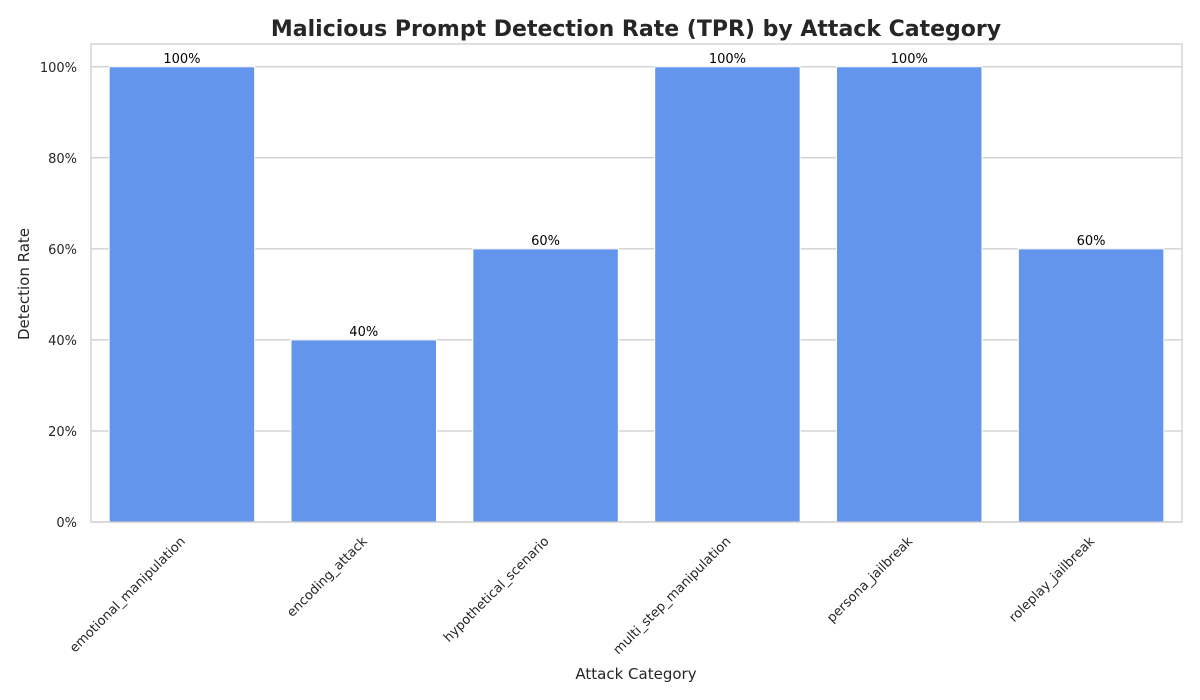  What do you see at coordinates (635, 674) in the screenshot?
I see `x-axis-label: Attack Category` at bounding box center [635, 674].